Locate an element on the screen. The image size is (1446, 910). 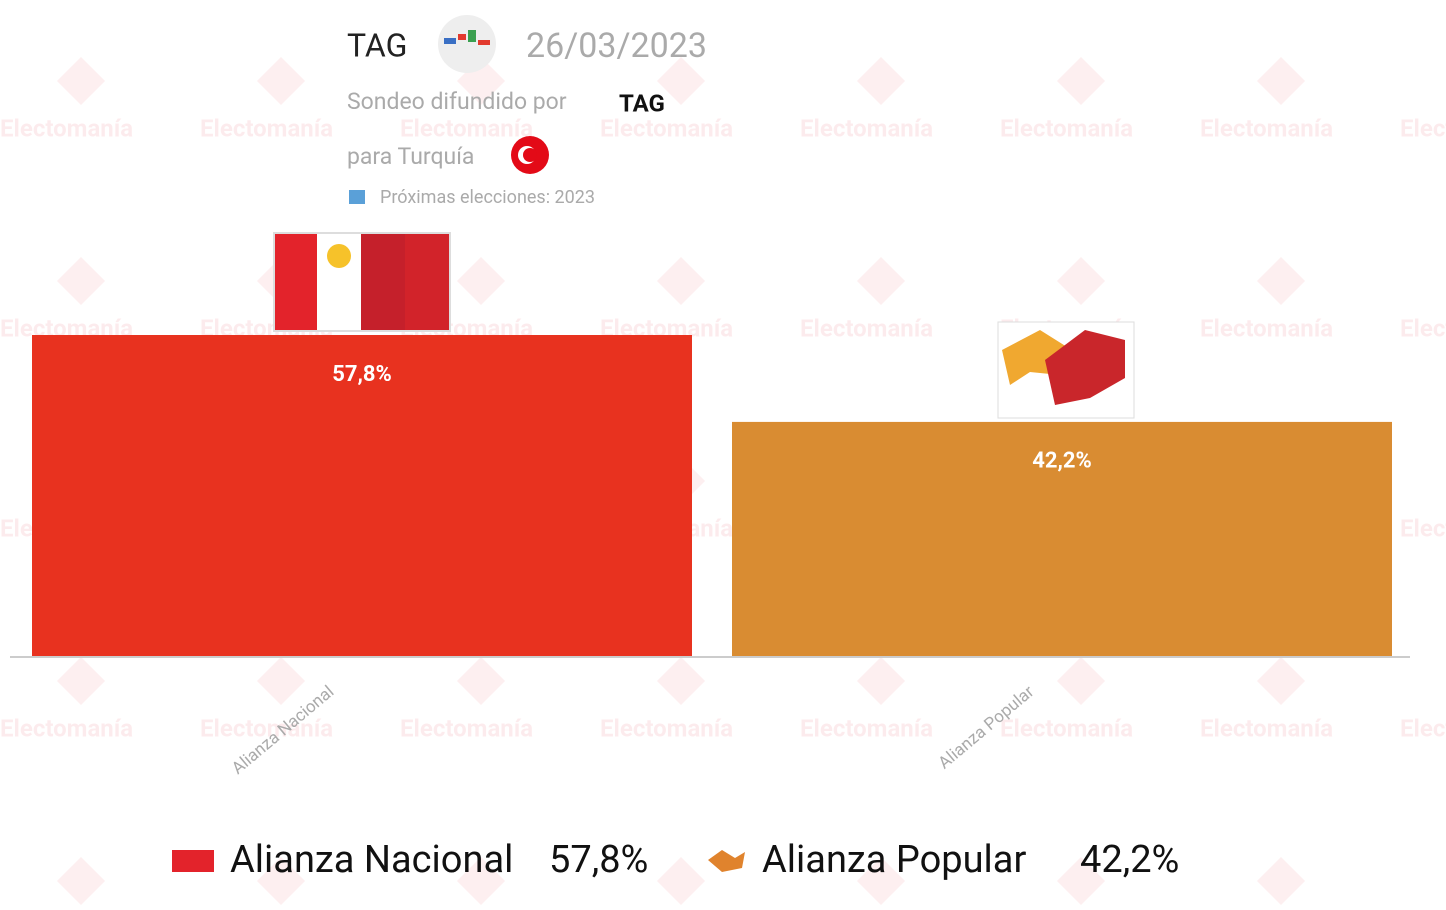
ballot-icon is located at coordinates (357, 197).